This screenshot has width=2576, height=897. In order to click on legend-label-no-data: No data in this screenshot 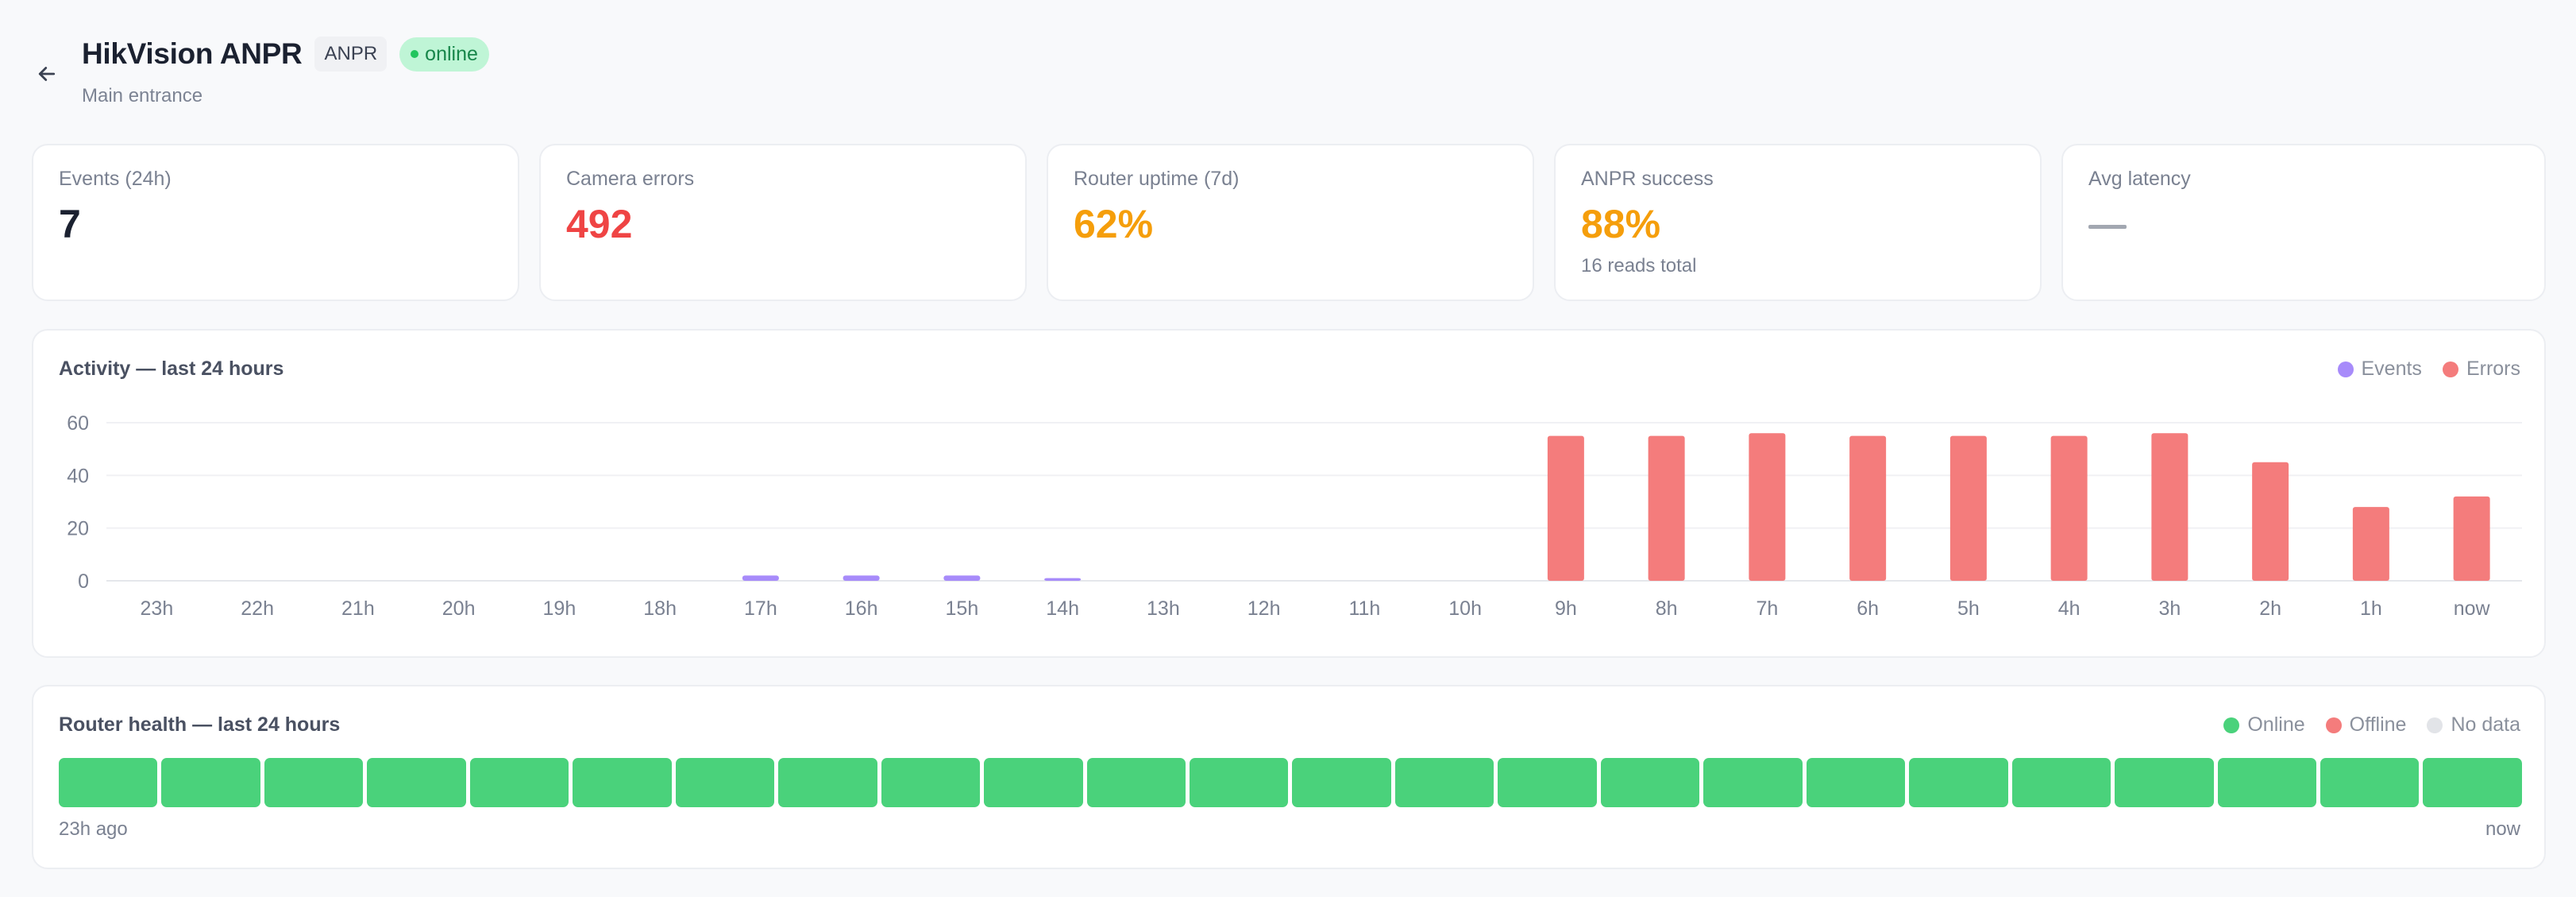, I will do `click(2485, 724)`.